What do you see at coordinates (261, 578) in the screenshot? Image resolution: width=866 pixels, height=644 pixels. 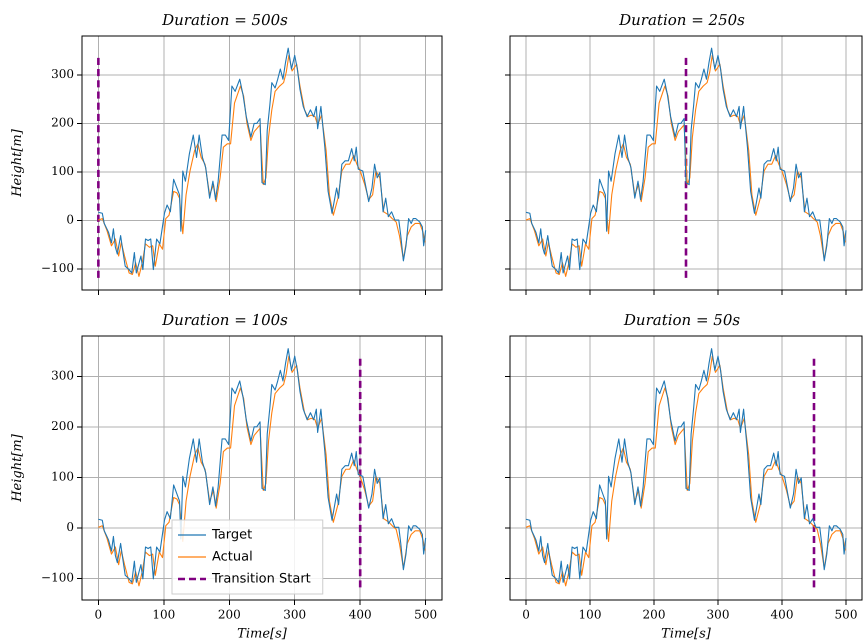 I see `legend-label: Transition Start` at bounding box center [261, 578].